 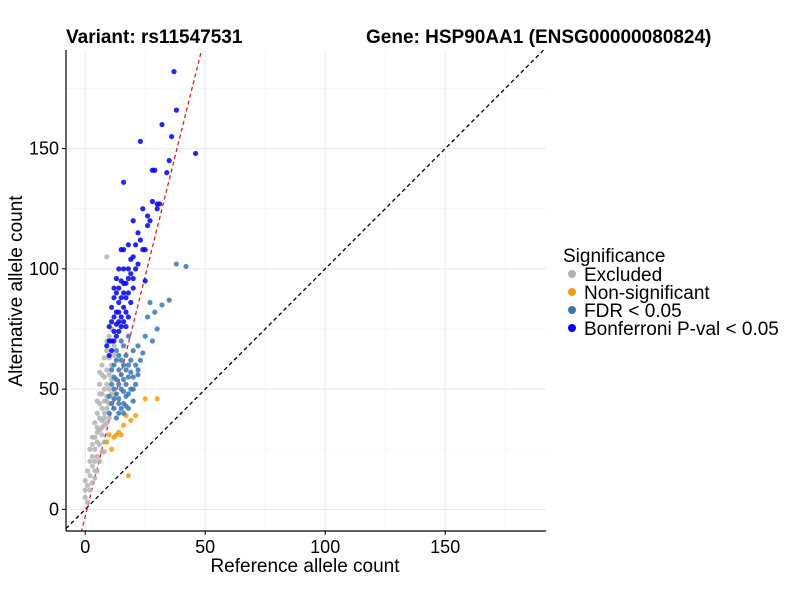 I want to click on reference-line-fitted, so click(x=141, y=290).